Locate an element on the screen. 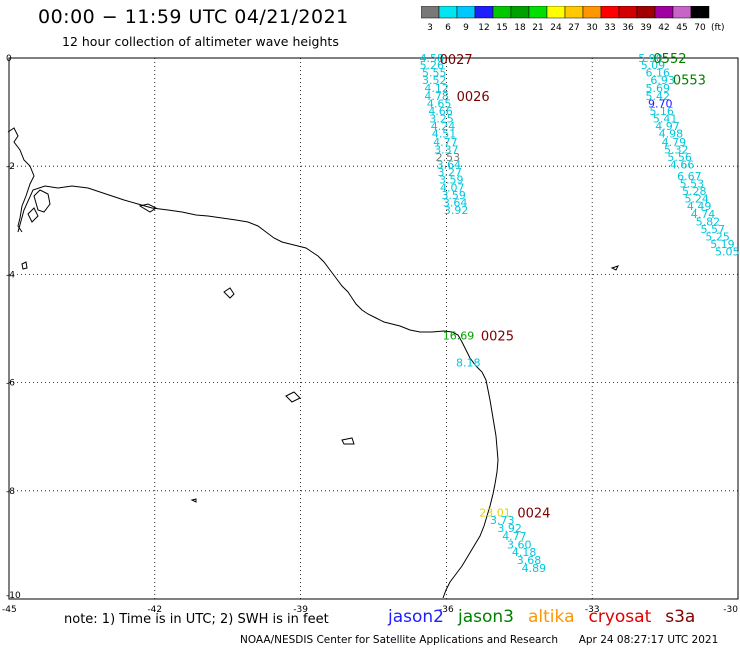 The width and height of the screenshot is (740, 650). scale-label-45: 45 is located at coordinates (681, 28).